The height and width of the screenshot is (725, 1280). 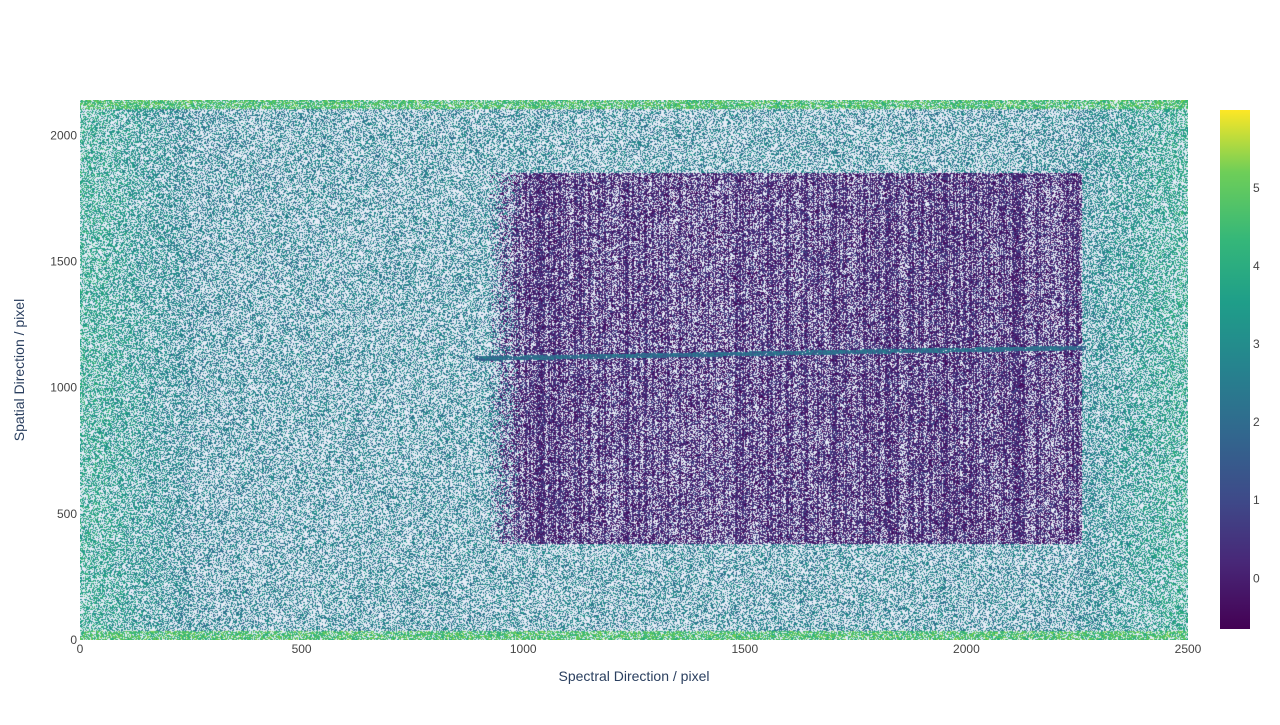 I want to click on x-axis-ticks: 0 500 1000 1500 2000 2500, so click(x=639, y=649).